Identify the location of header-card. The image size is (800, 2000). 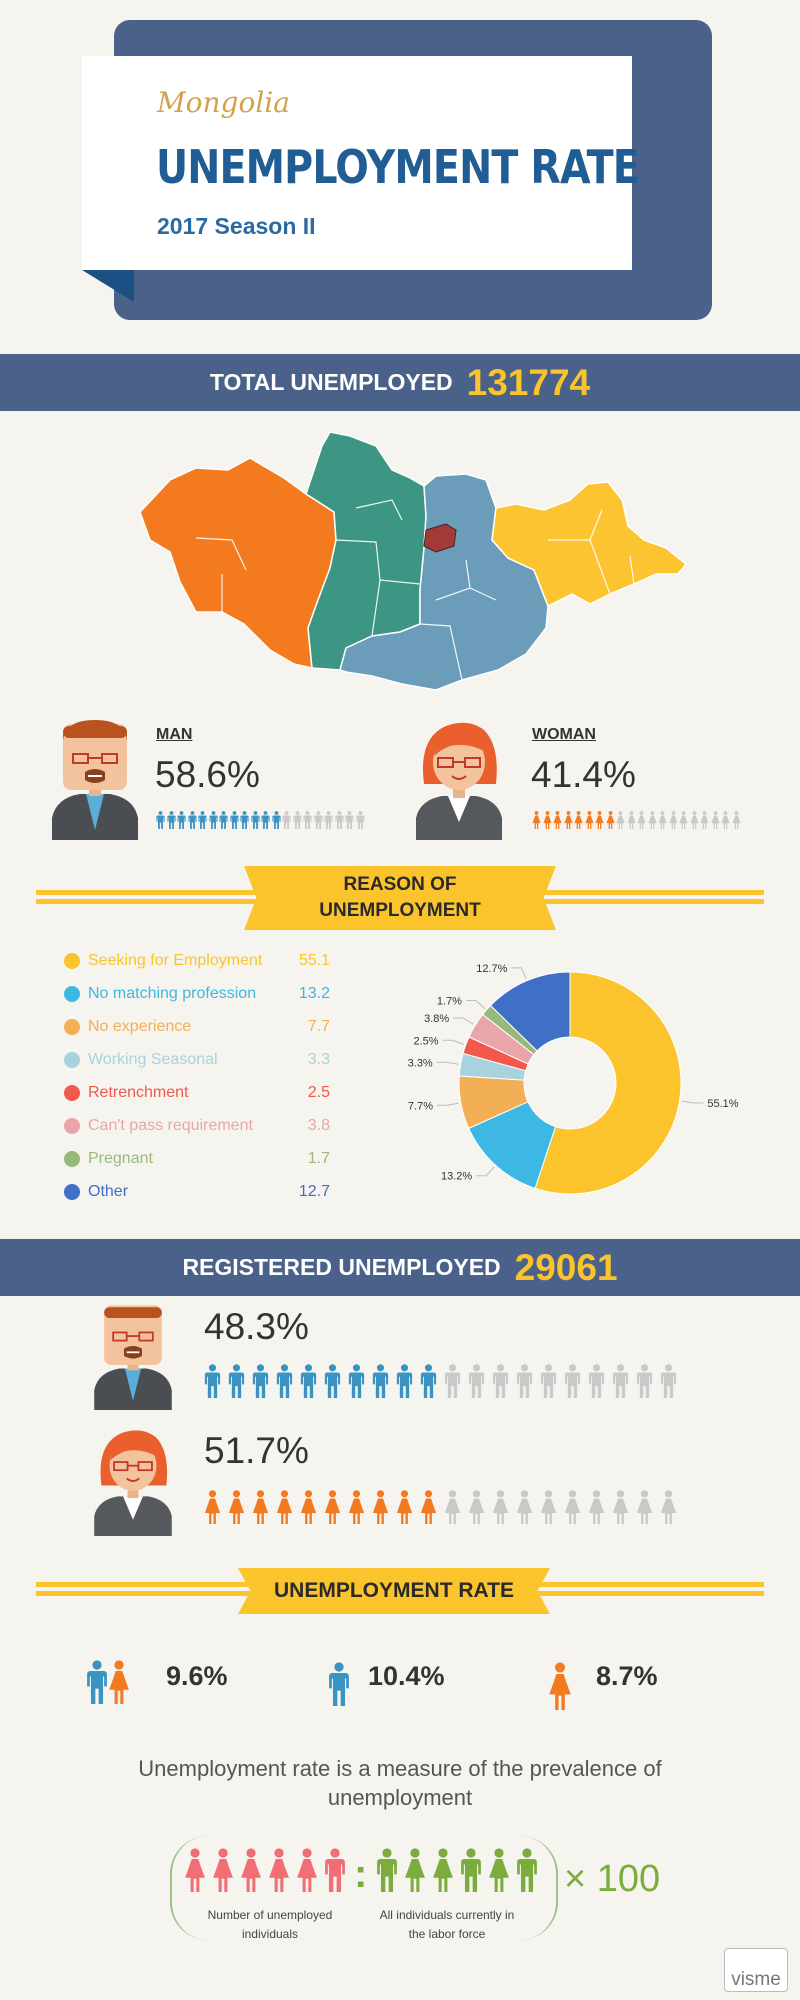
(357, 163).